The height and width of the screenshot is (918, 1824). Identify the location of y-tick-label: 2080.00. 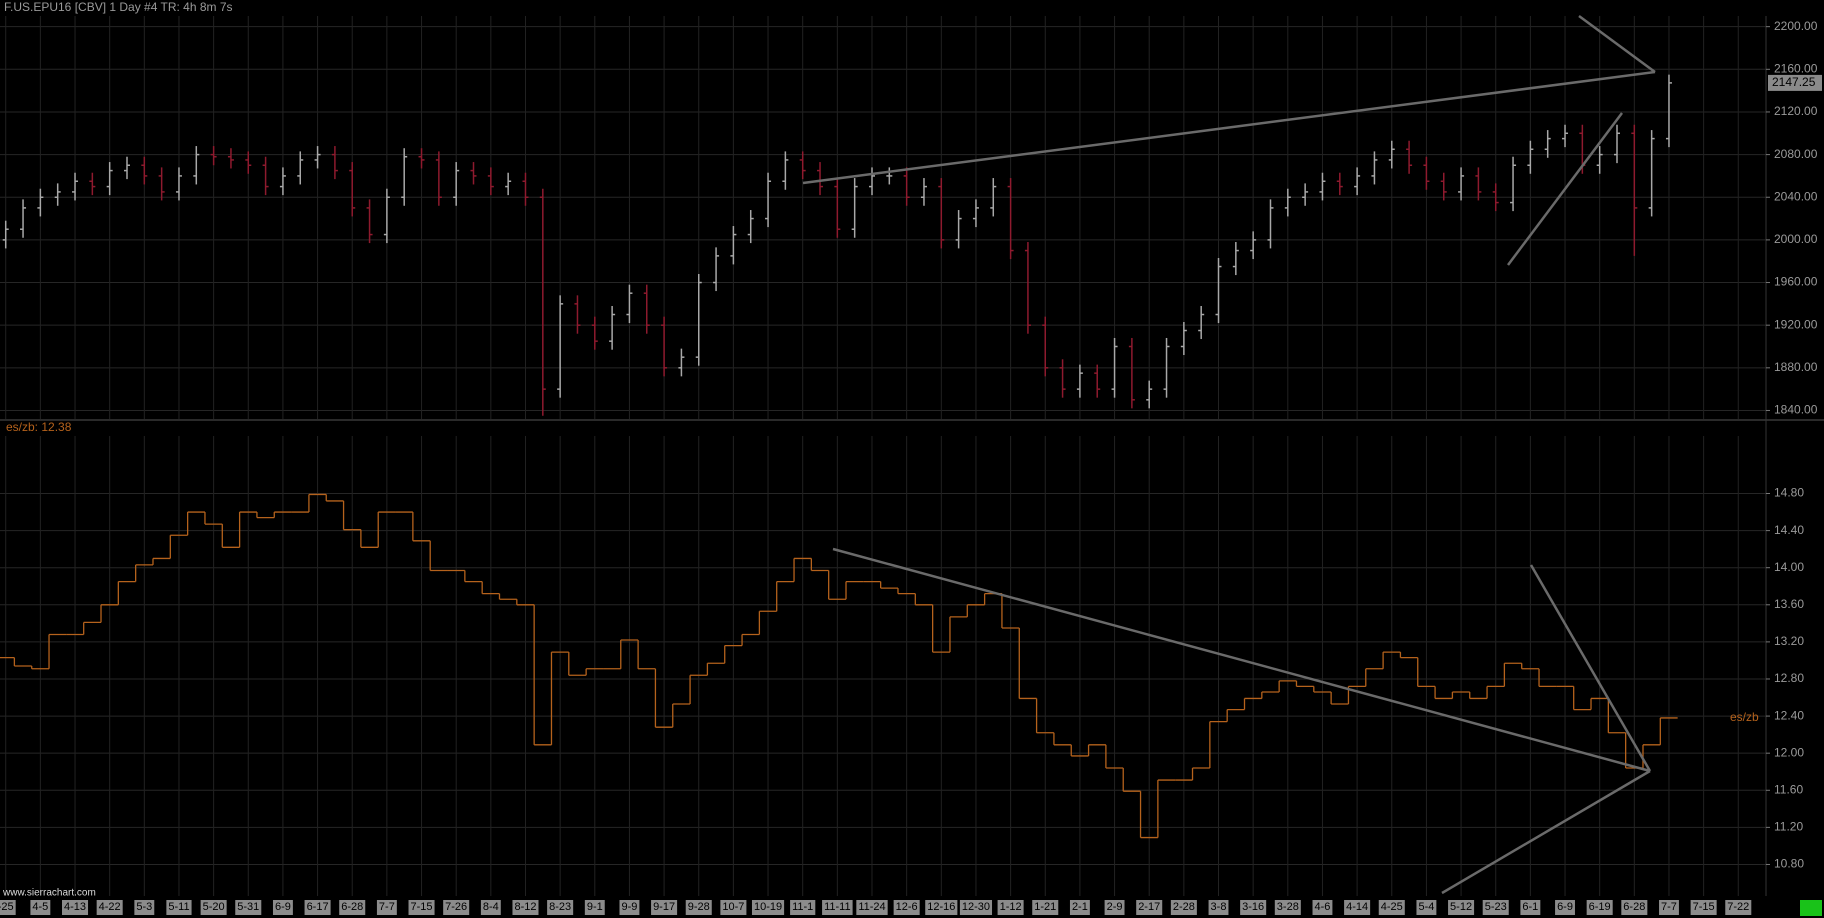
(1796, 154).